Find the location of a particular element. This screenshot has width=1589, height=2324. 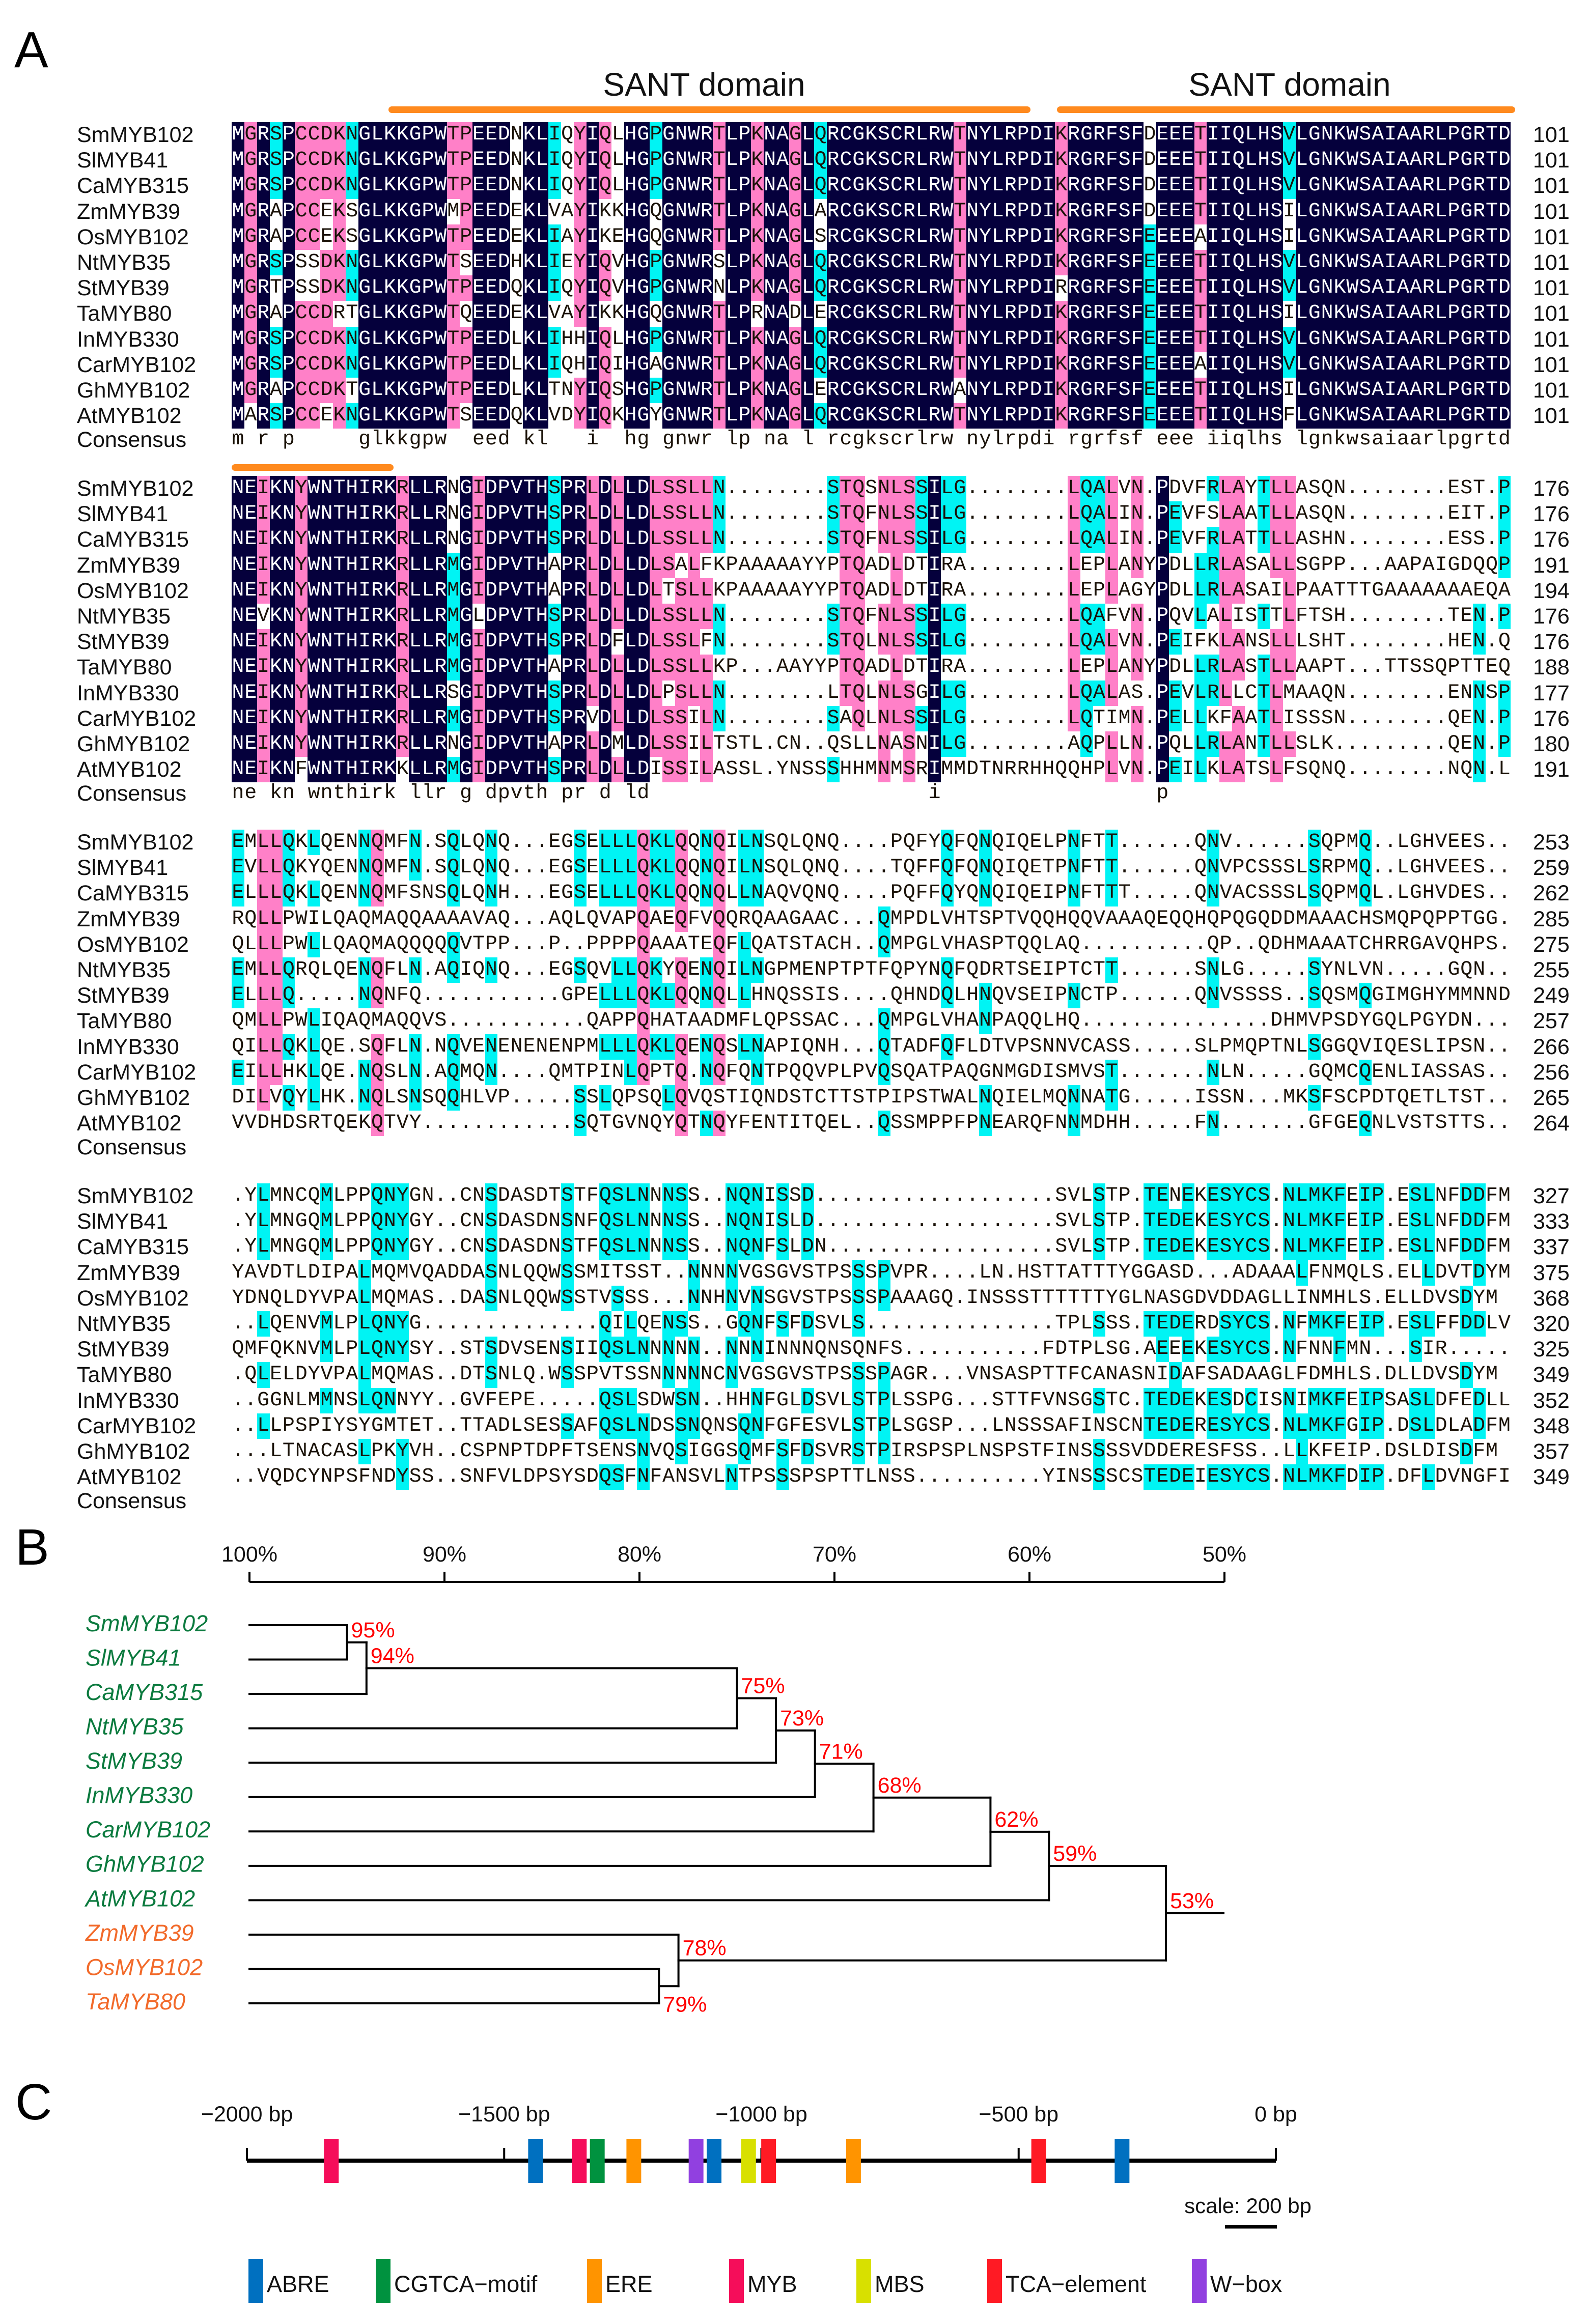

sequence-name: SmMYB102 is located at coordinates (135, 135).